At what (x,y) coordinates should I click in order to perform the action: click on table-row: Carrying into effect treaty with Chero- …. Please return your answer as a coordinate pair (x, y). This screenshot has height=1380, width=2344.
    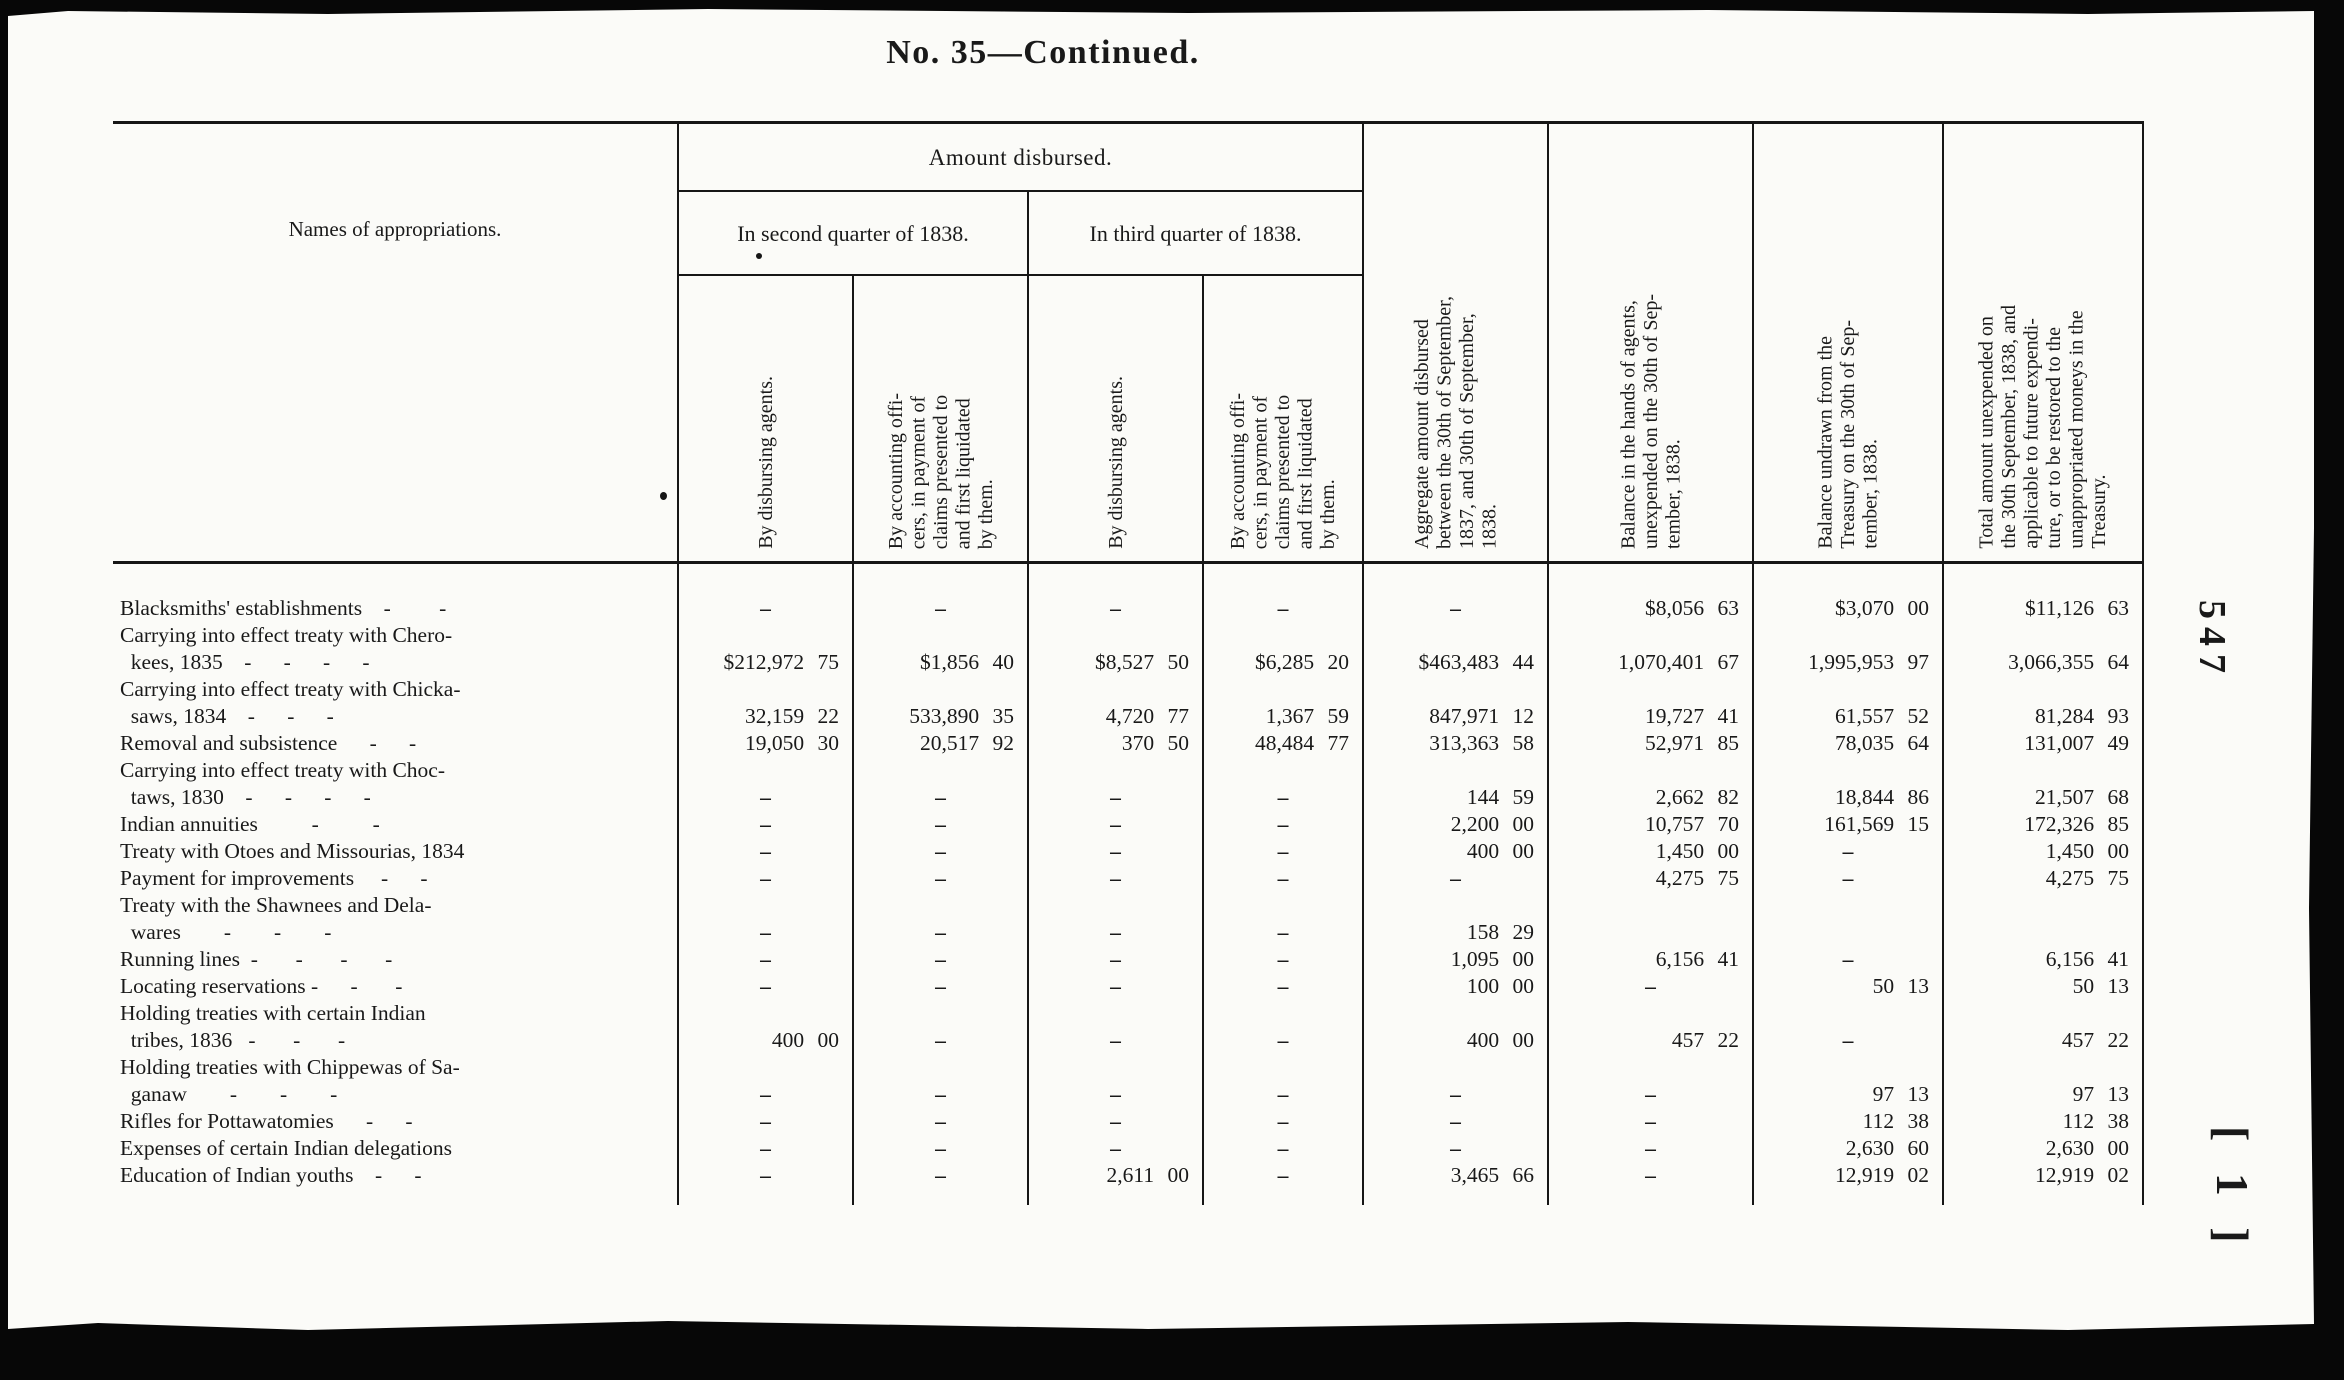
    Looking at the image, I should click on (1128, 649).